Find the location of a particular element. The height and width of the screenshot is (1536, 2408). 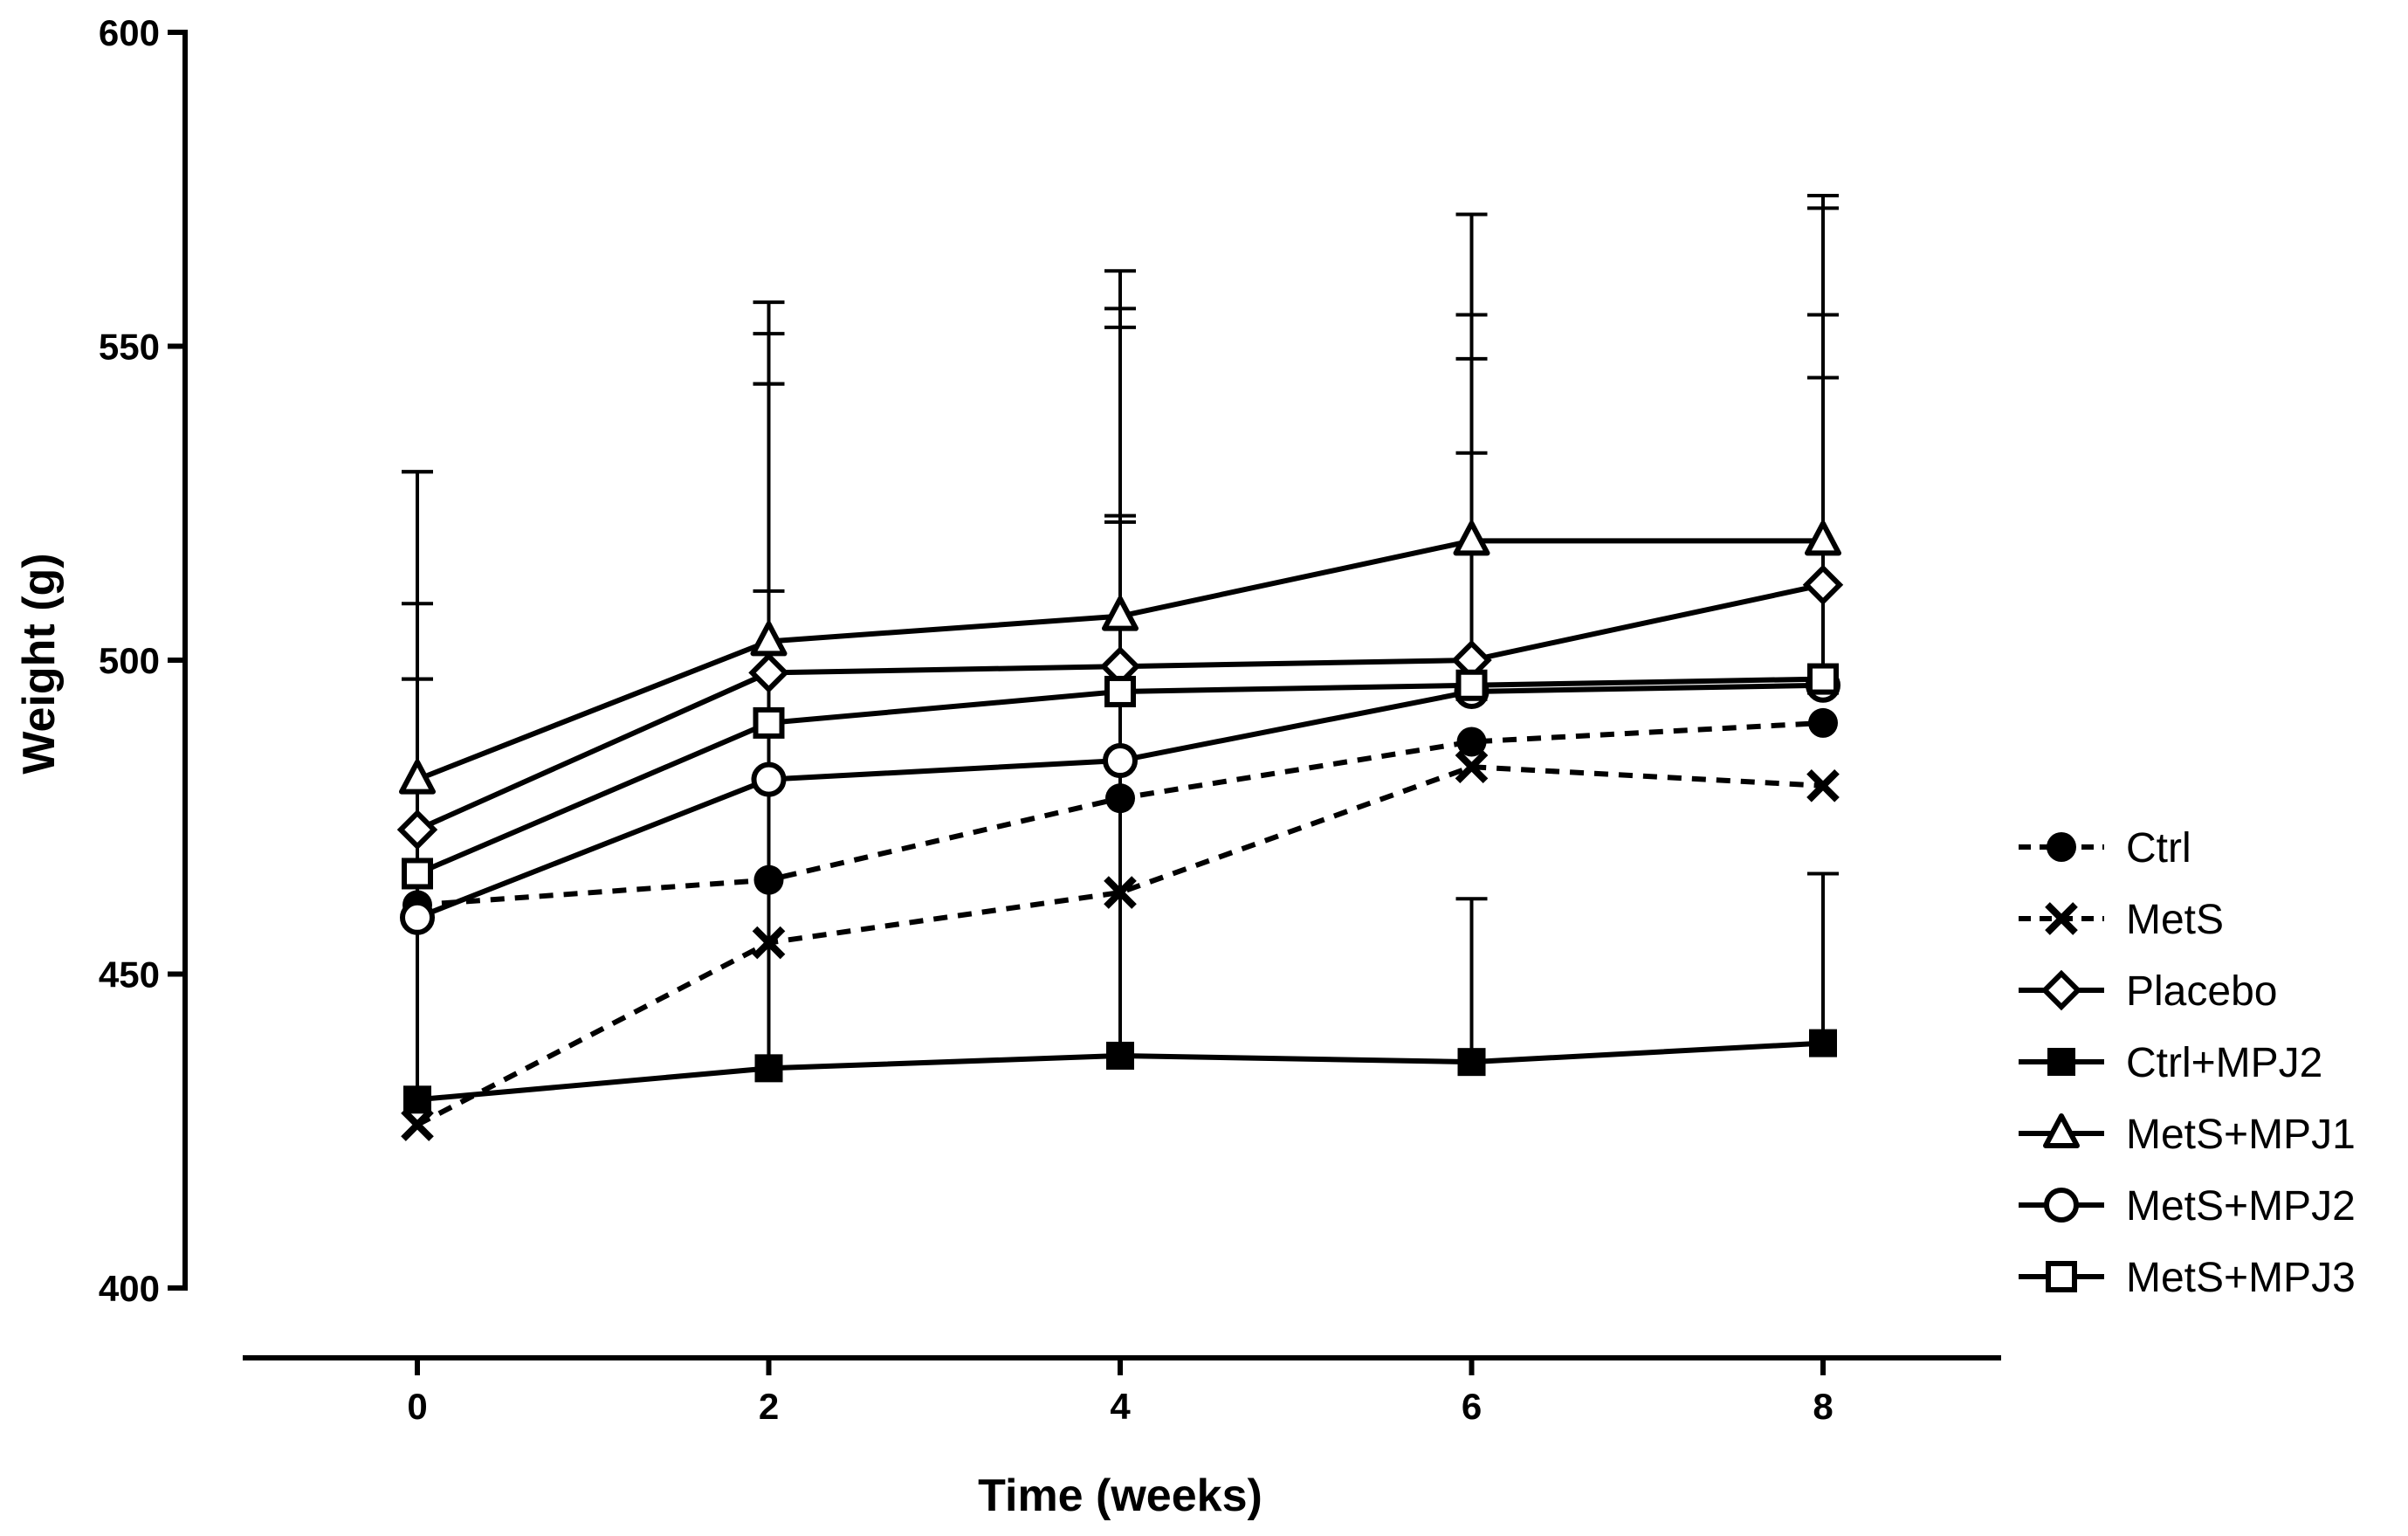

legend-marker-placebo is located at coordinates (2061, 990).